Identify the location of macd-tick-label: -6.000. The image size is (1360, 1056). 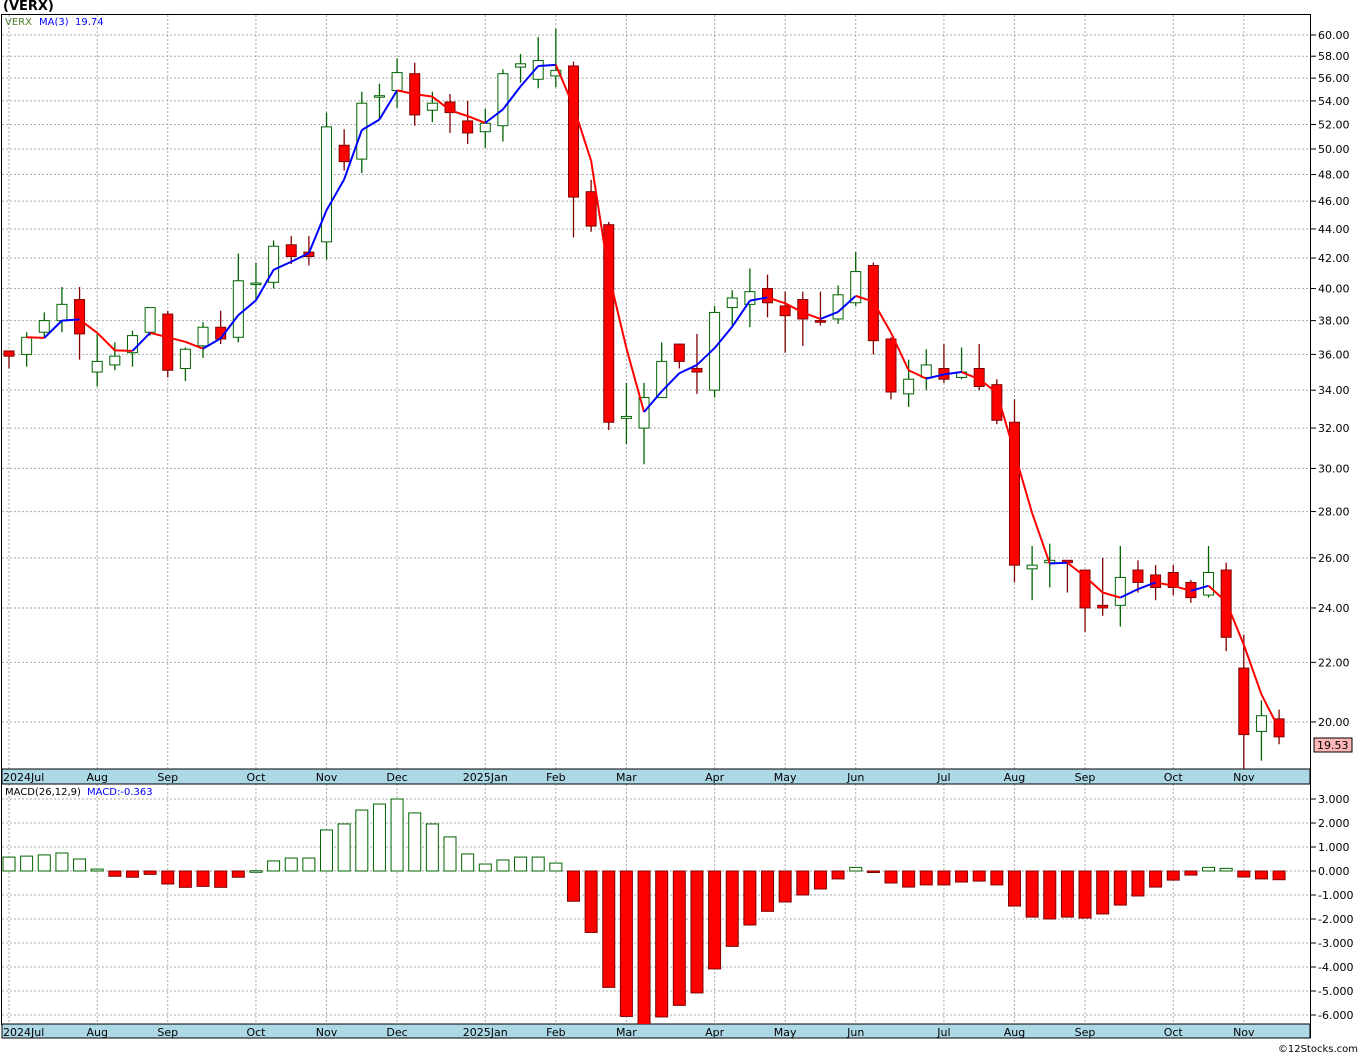
(1335, 1015).